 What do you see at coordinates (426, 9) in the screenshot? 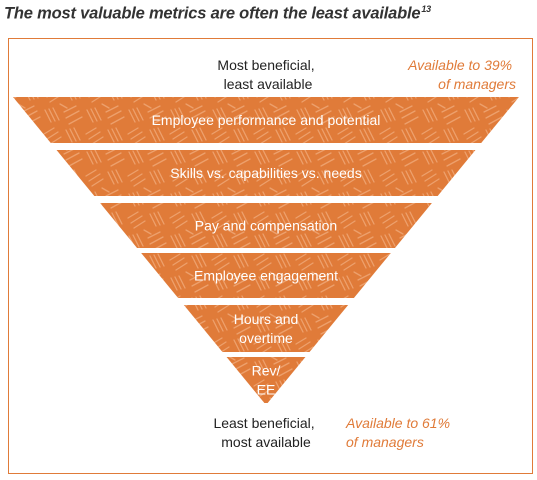
I see `footnote-marker: 13` at bounding box center [426, 9].